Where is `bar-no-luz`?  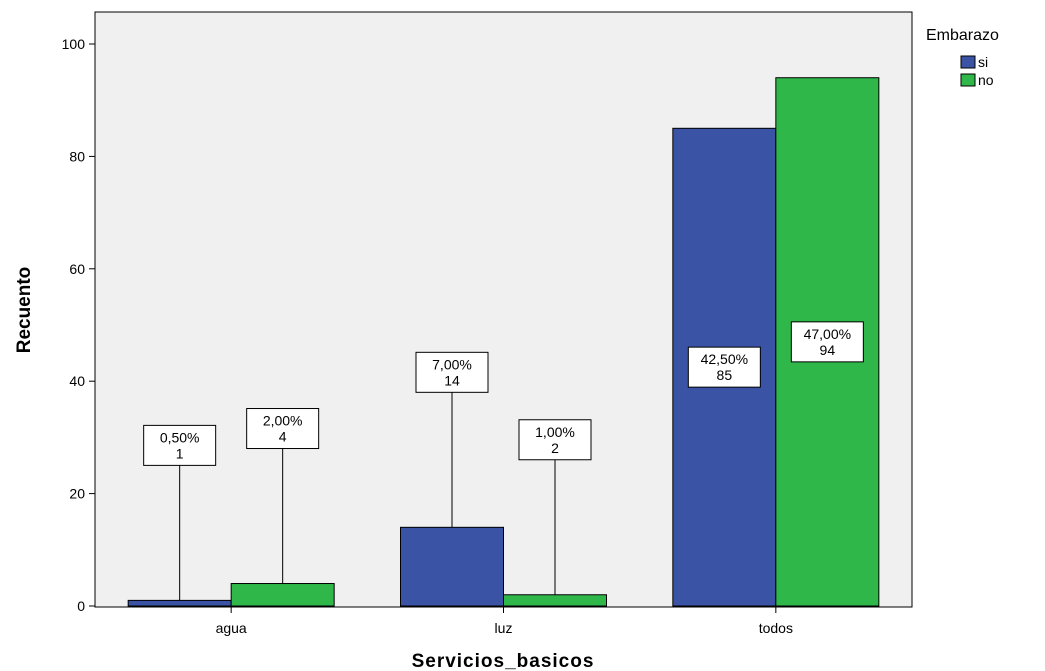
bar-no-luz is located at coordinates (555, 600).